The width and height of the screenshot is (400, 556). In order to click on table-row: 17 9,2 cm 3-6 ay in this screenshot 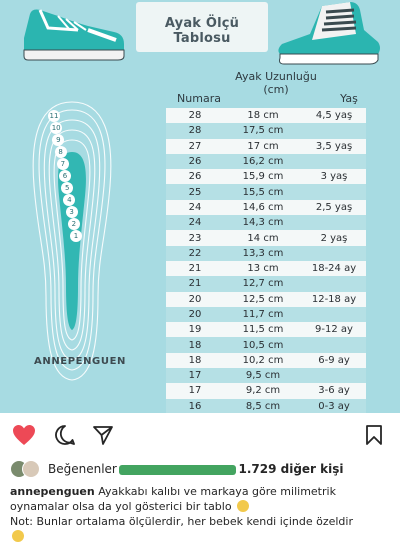, I will do `click(266, 391)`.